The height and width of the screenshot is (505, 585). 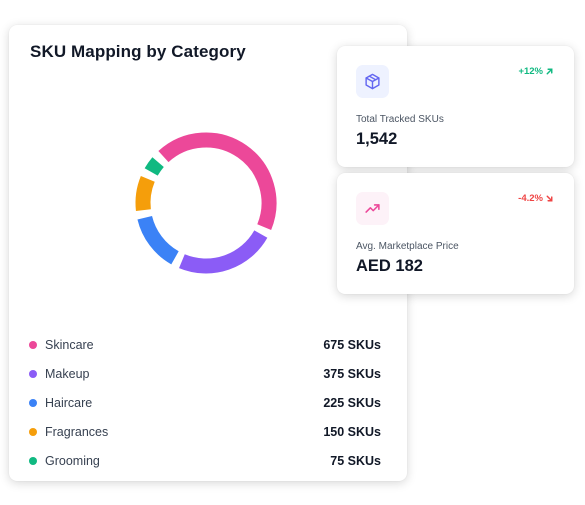 What do you see at coordinates (455, 106) in the screenshot?
I see `total-tracked-skus-card: +12% Total Tracked SKUs 1,542` at bounding box center [455, 106].